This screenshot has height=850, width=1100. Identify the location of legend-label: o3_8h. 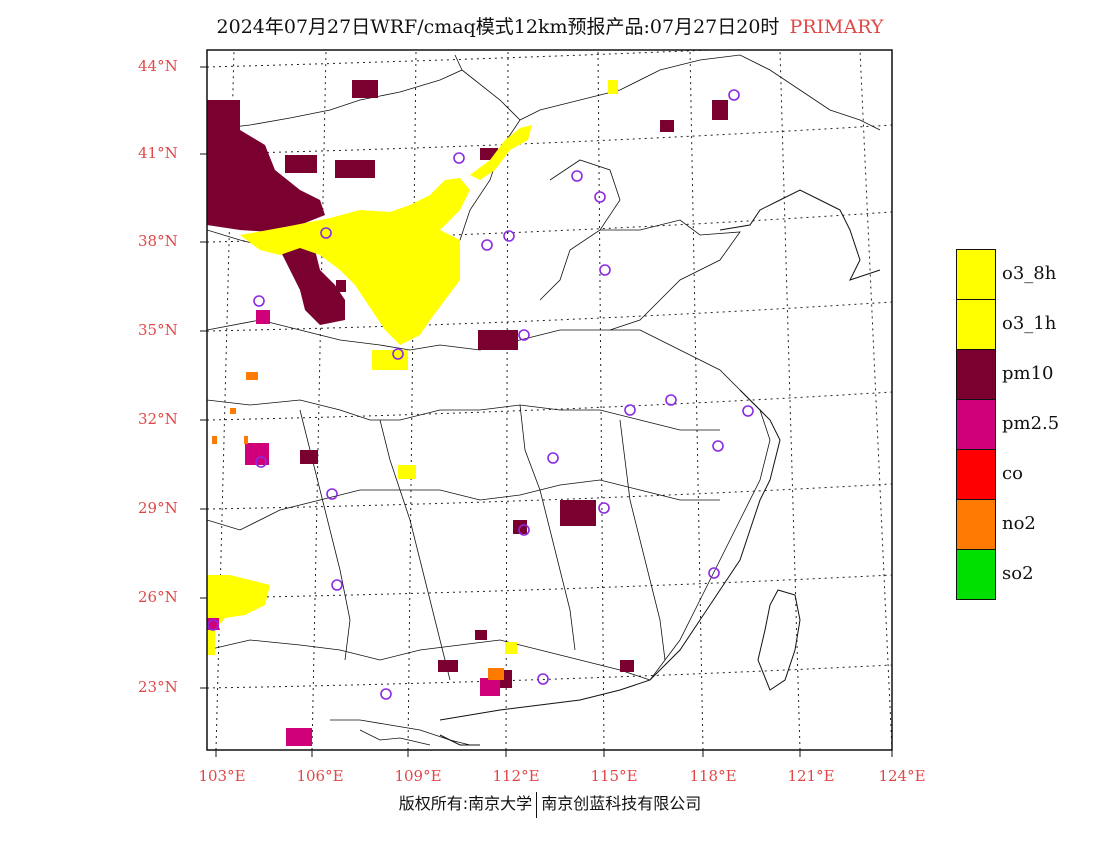
(1029, 273).